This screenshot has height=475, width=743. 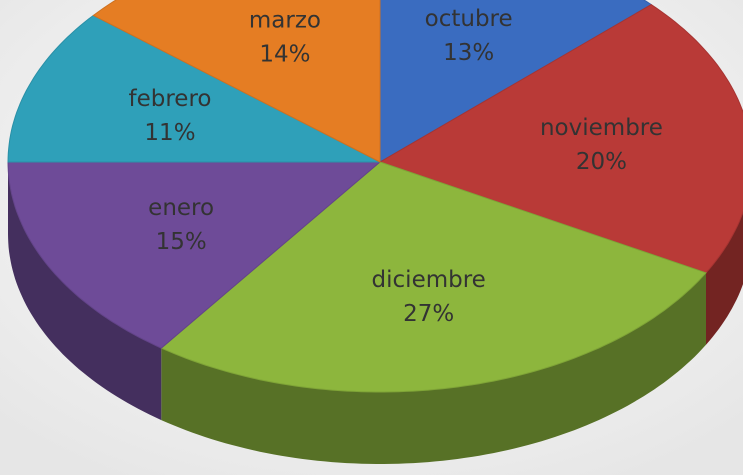 What do you see at coordinates (285, 21) in the screenshot?
I see `slice-label: marzo` at bounding box center [285, 21].